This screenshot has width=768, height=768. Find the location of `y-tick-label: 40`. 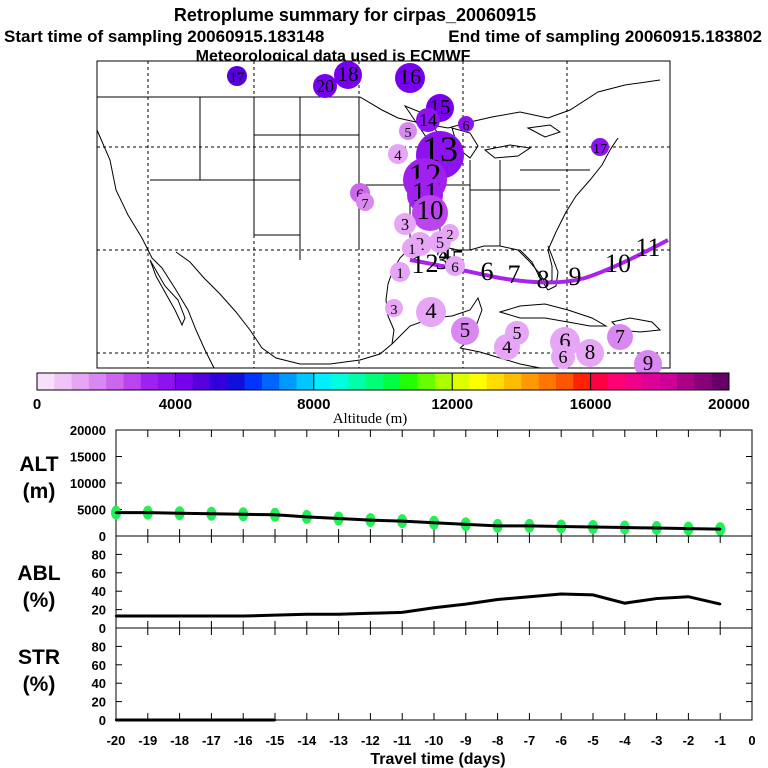

y-tick-label: 40 is located at coordinates (99, 683).